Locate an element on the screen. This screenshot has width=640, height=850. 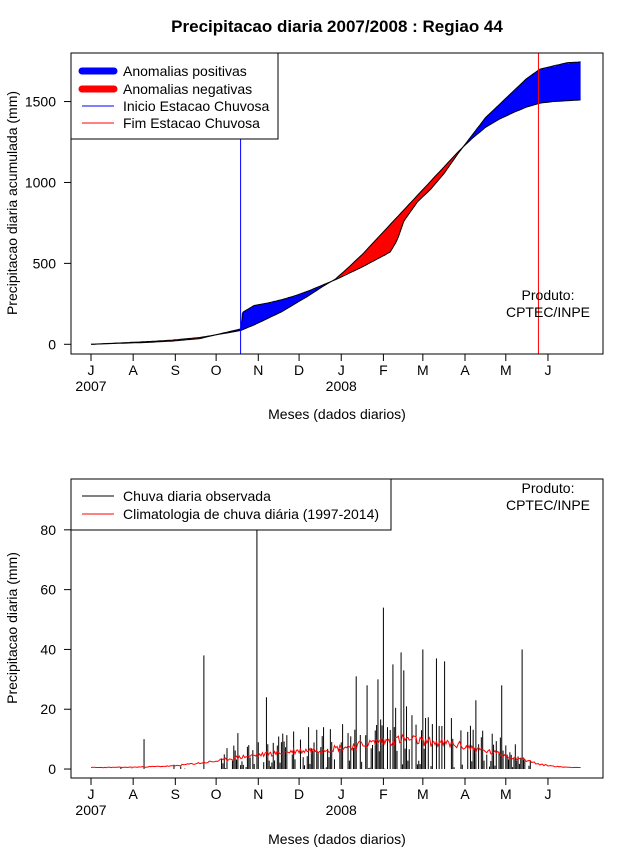
y-tick-label: 1000 is located at coordinates (40, 182).